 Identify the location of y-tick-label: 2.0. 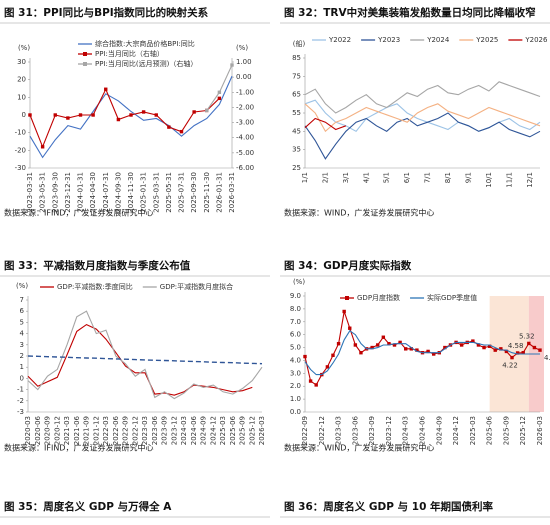
(295, 386).